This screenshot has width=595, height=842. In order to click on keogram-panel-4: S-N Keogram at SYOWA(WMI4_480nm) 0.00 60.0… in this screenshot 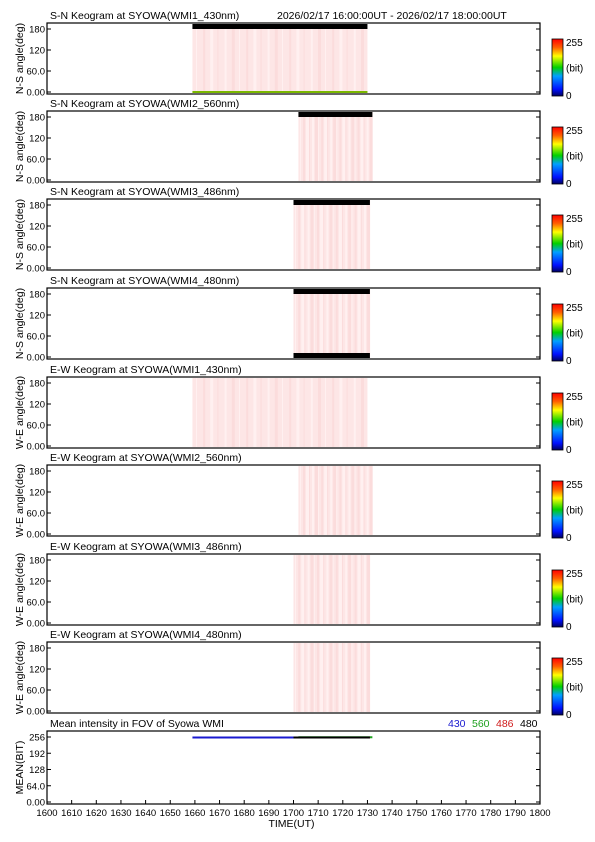, I will do `click(298, 321)`.